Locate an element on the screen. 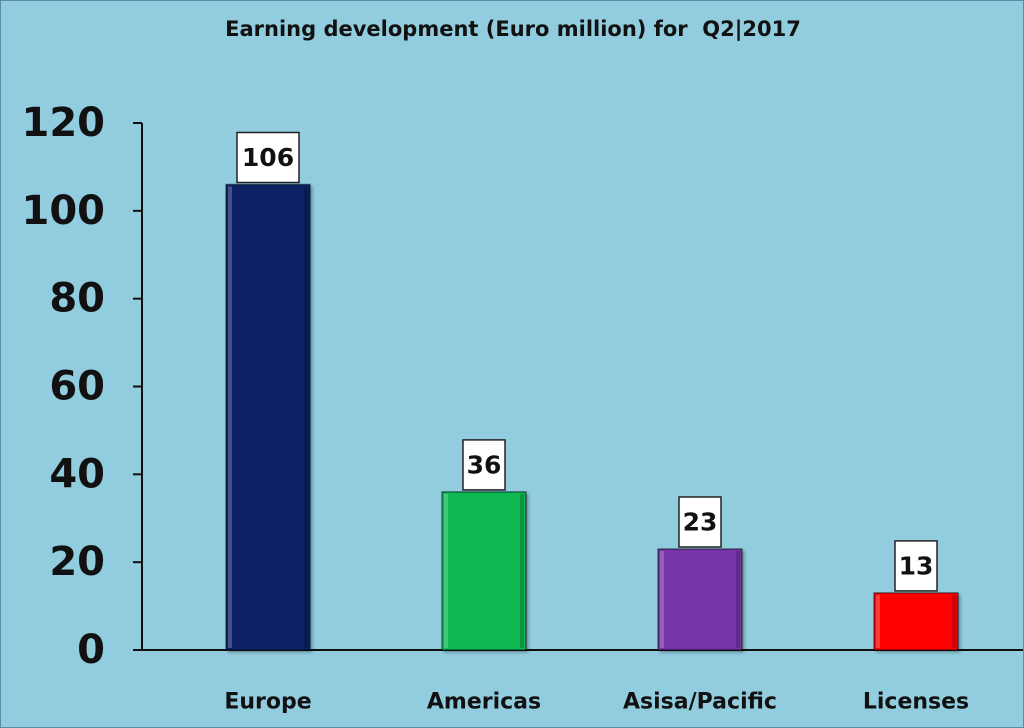 The image size is (1024, 728). bar-asisa-pacific is located at coordinates (700, 599).